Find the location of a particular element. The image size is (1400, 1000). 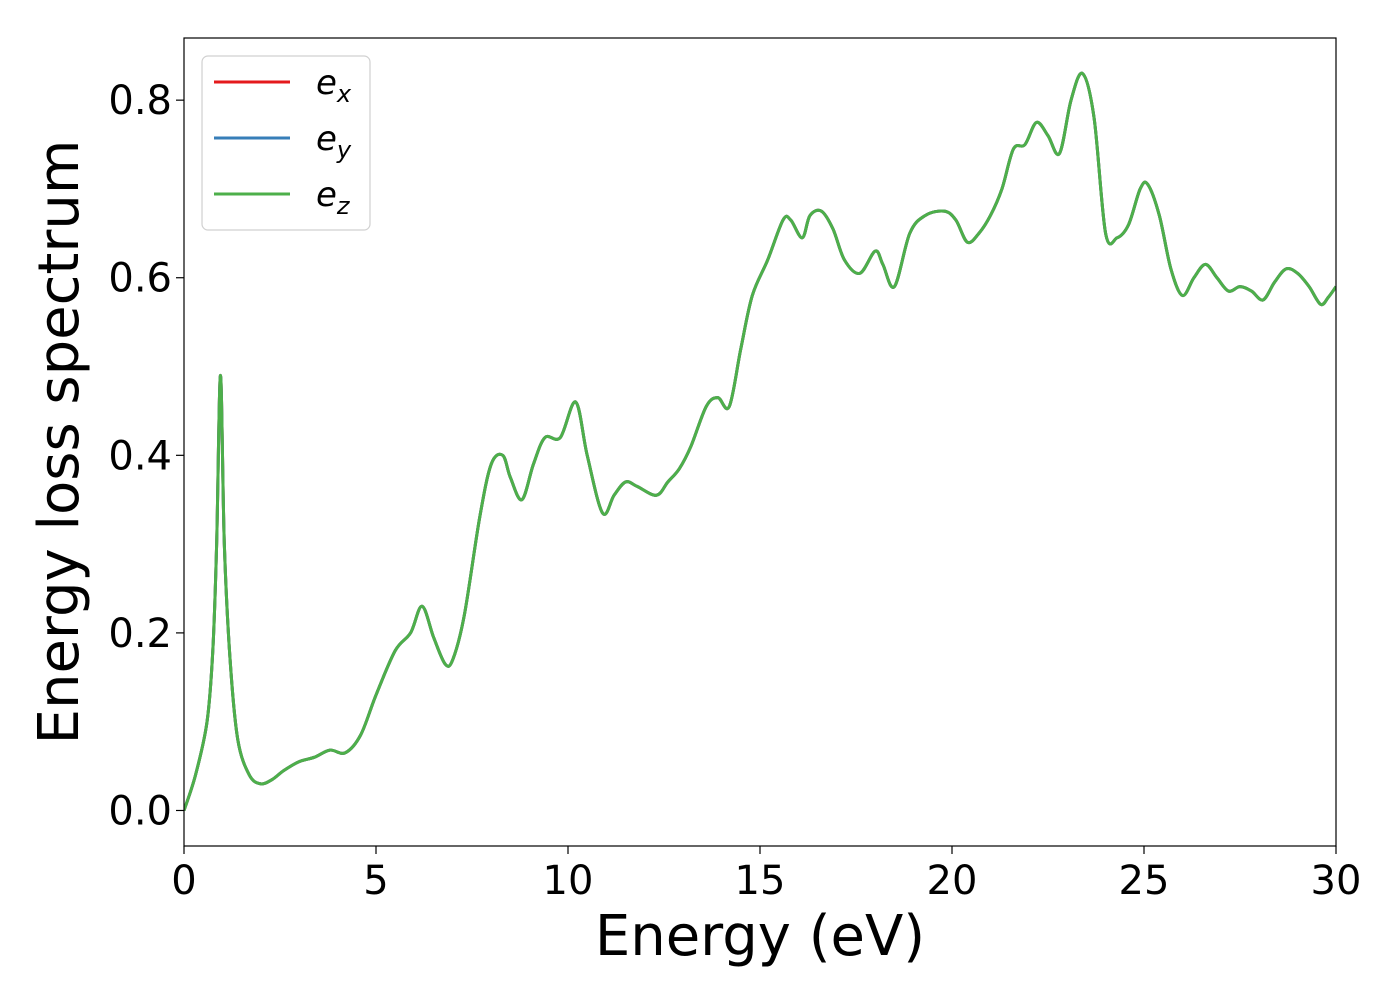

legend-label-x: ex is located at coordinates (334, 85).